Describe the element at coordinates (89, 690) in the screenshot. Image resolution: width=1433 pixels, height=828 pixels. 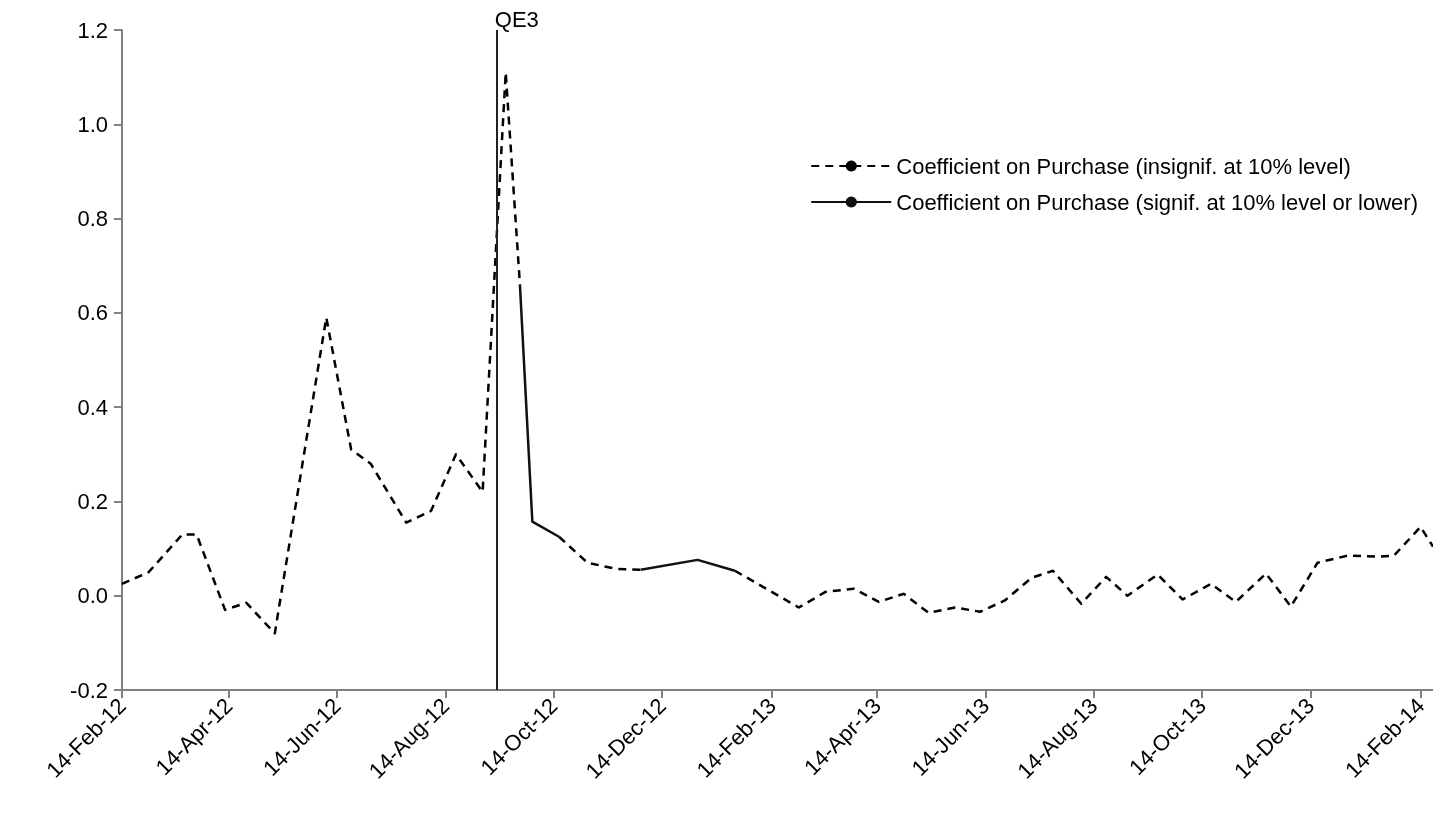
I see `y-tick-label: -0.2` at that location.